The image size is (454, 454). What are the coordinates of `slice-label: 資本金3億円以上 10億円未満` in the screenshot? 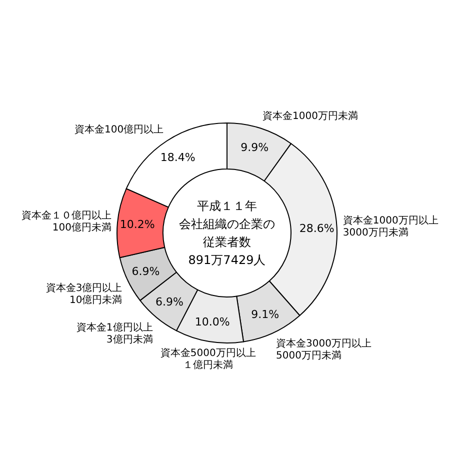 It's located at (84, 294).